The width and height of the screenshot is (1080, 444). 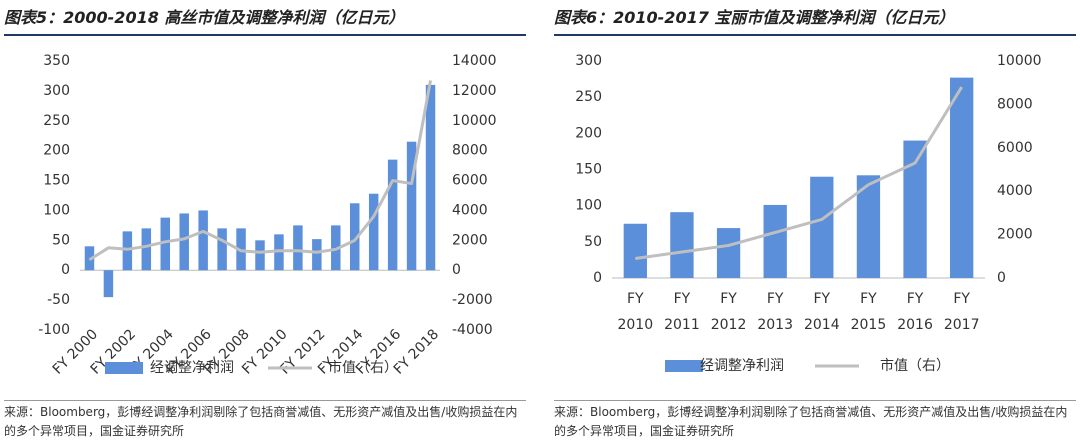 What do you see at coordinates (821, 312) in the screenshot?
I see `x-tick-label: FY 2014` at bounding box center [821, 312].